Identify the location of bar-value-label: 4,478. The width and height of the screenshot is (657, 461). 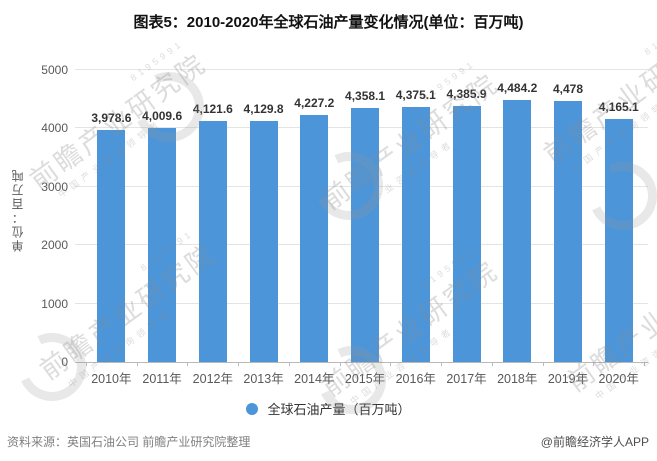
(567, 88).